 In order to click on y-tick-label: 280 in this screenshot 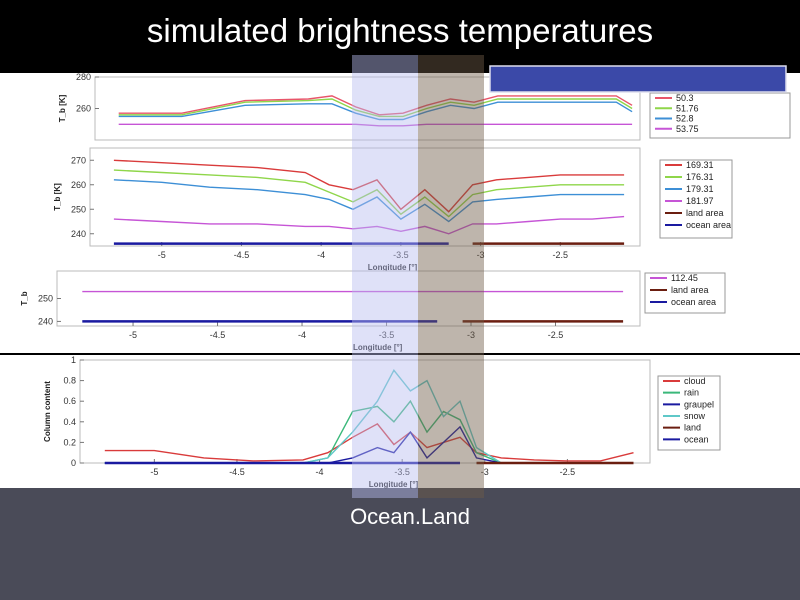, I will do `click(83, 77)`.